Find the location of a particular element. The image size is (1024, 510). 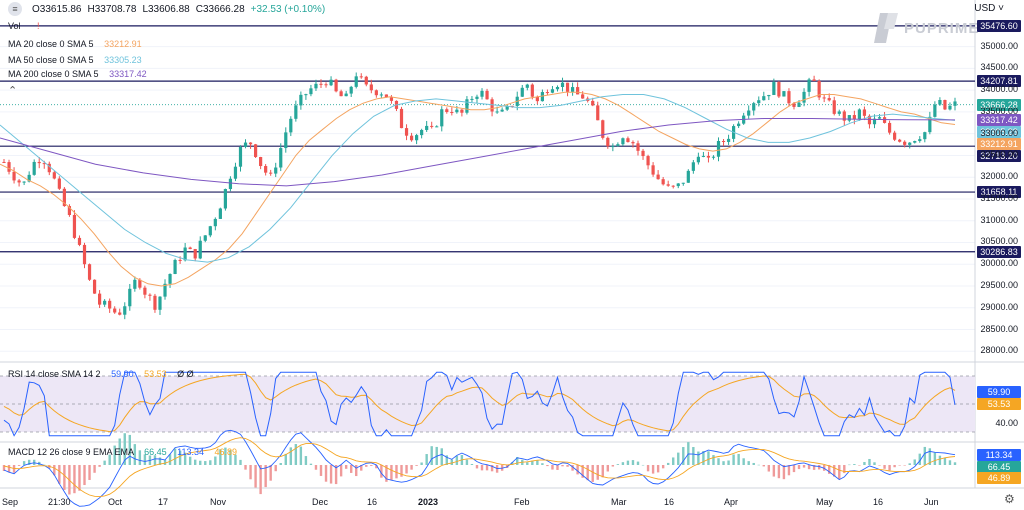

legend-vol: Vol ! is located at coordinates (24, 26).